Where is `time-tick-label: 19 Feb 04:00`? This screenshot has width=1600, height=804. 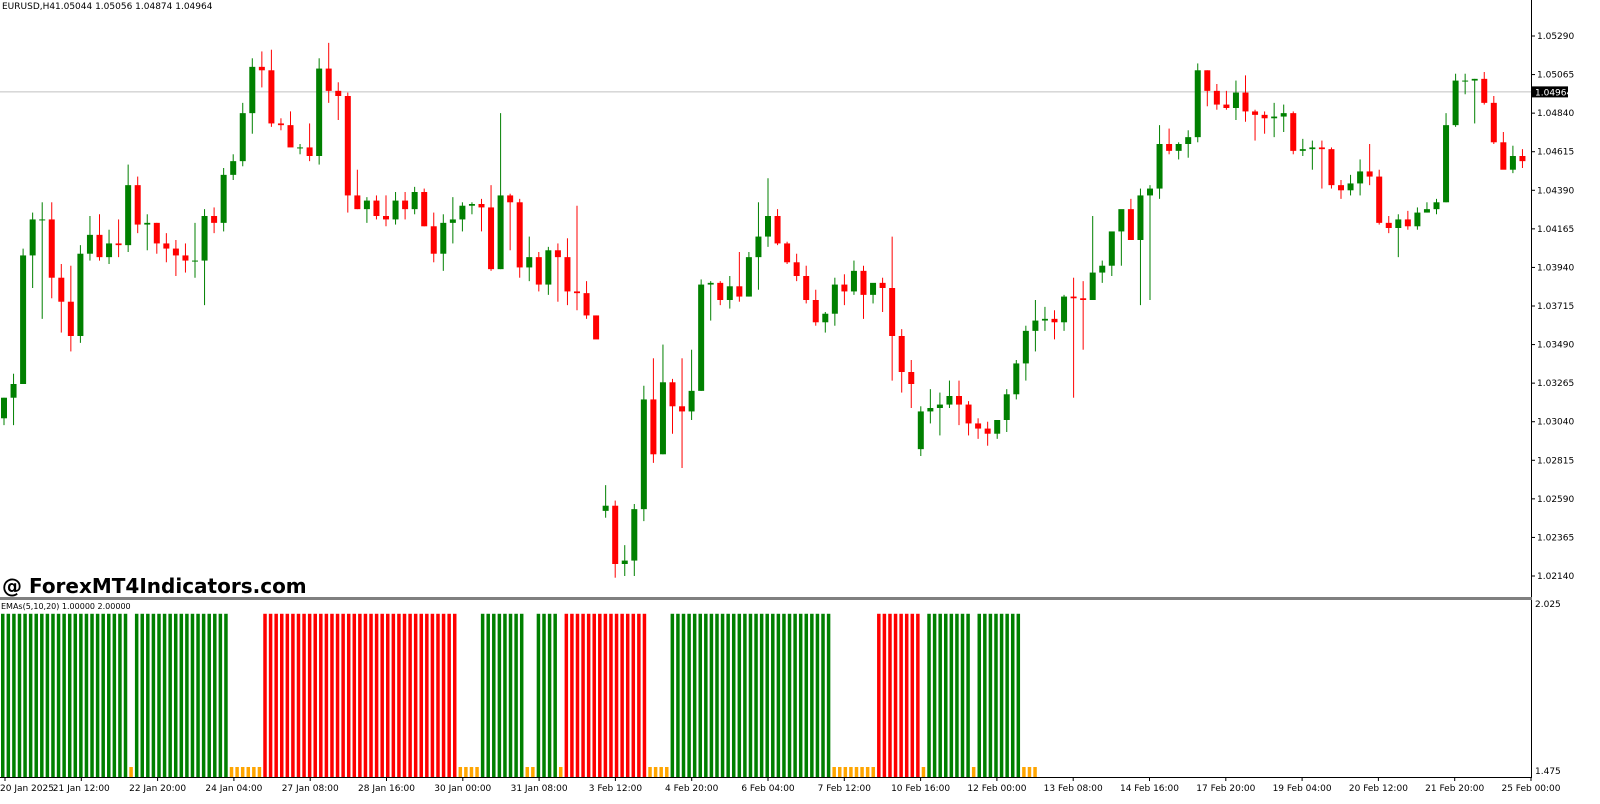
time-tick-label: 19 Feb 04:00 is located at coordinates (1302, 789).